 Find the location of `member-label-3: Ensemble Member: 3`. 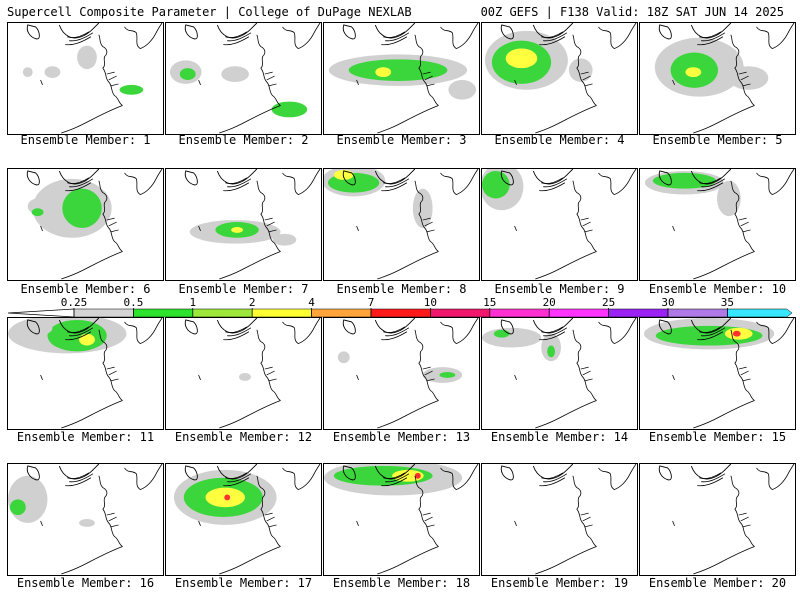

member-label-3: Ensemble Member: 3 is located at coordinates (401, 140).